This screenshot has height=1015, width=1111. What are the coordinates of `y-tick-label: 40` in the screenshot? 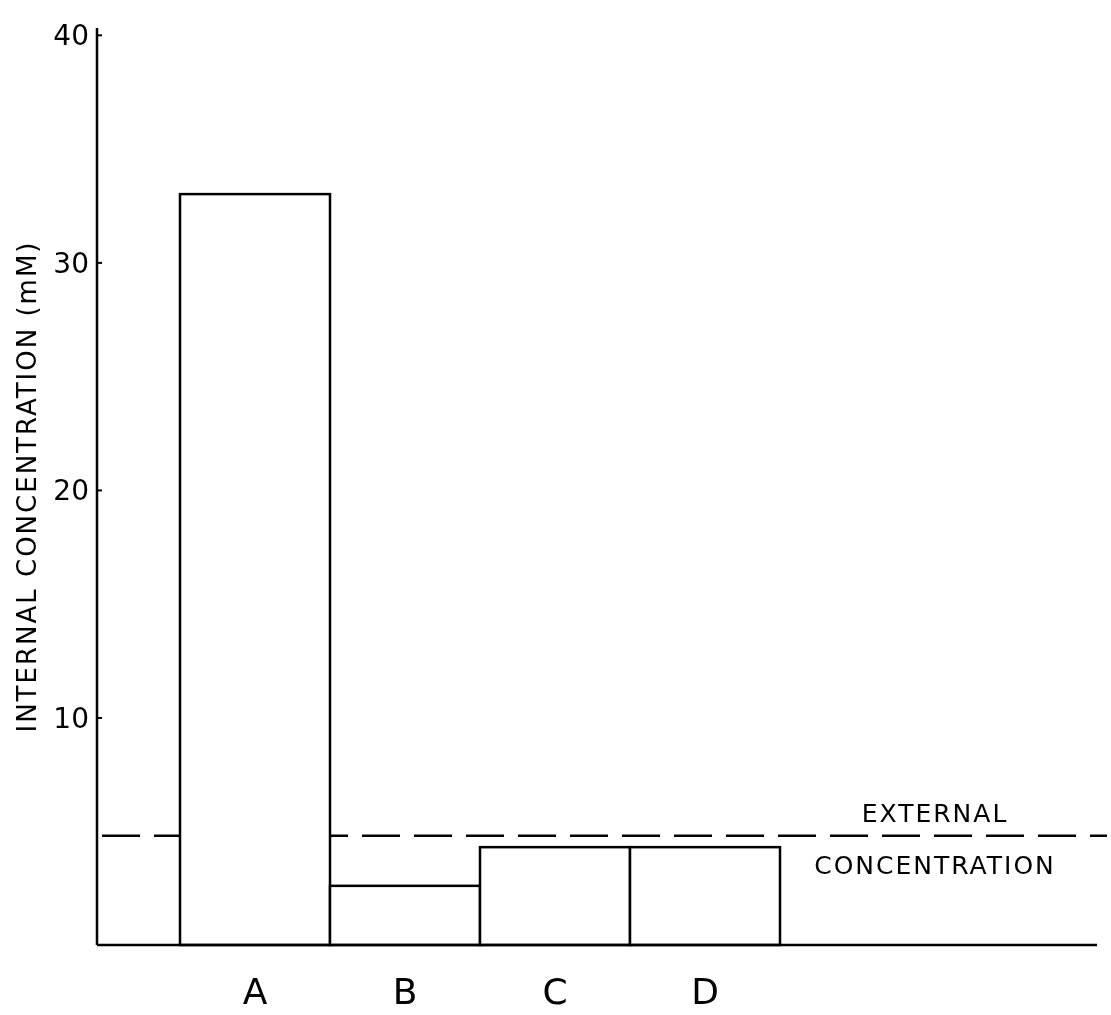 It's located at (71, 36).